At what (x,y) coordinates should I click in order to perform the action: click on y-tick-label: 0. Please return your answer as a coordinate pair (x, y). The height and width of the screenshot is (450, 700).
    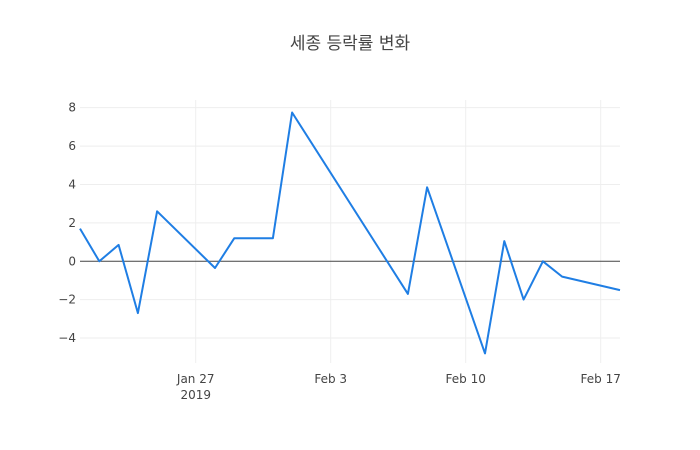
    Looking at the image, I should click on (72, 261).